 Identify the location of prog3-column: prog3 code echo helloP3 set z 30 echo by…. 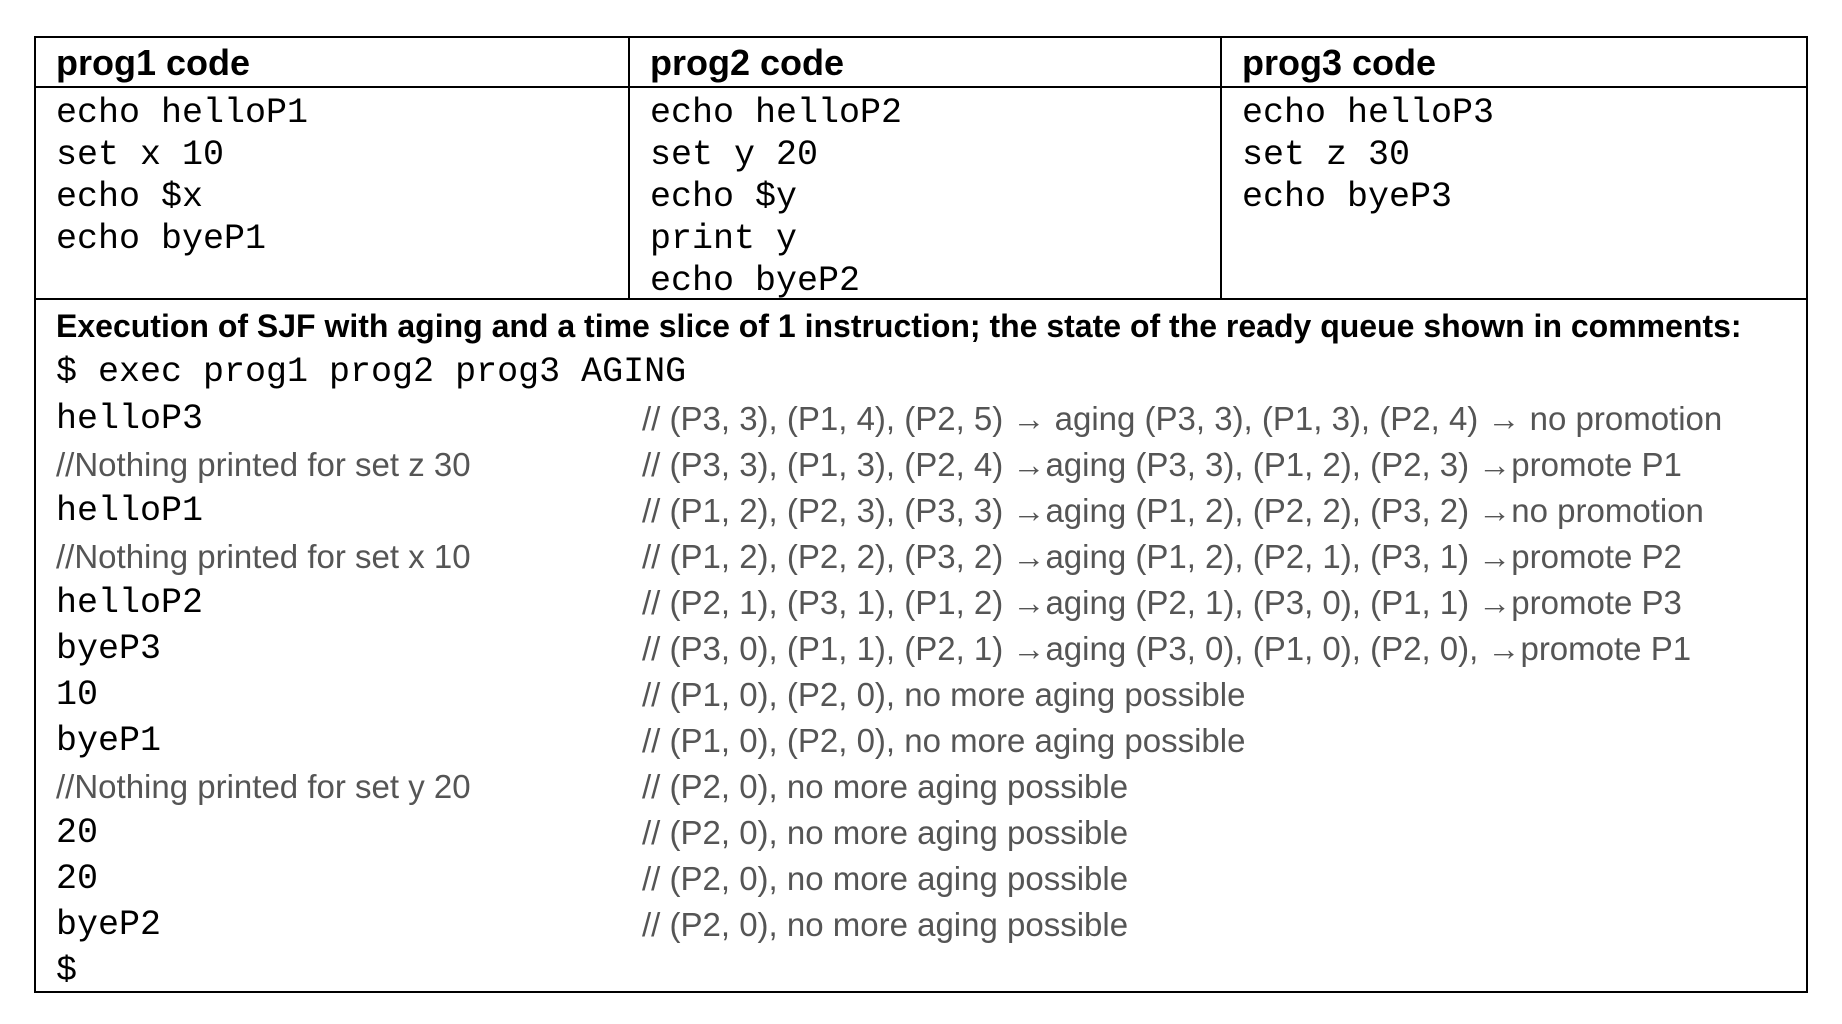
(1513, 168).